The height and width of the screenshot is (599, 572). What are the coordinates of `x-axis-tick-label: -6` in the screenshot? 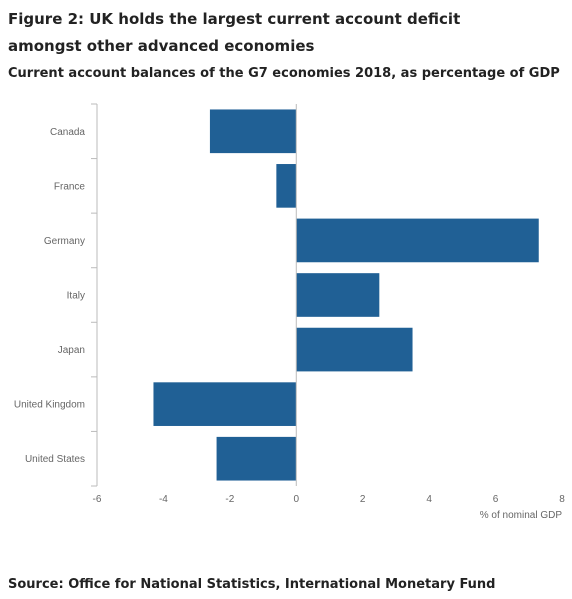 It's located at (97, 499).